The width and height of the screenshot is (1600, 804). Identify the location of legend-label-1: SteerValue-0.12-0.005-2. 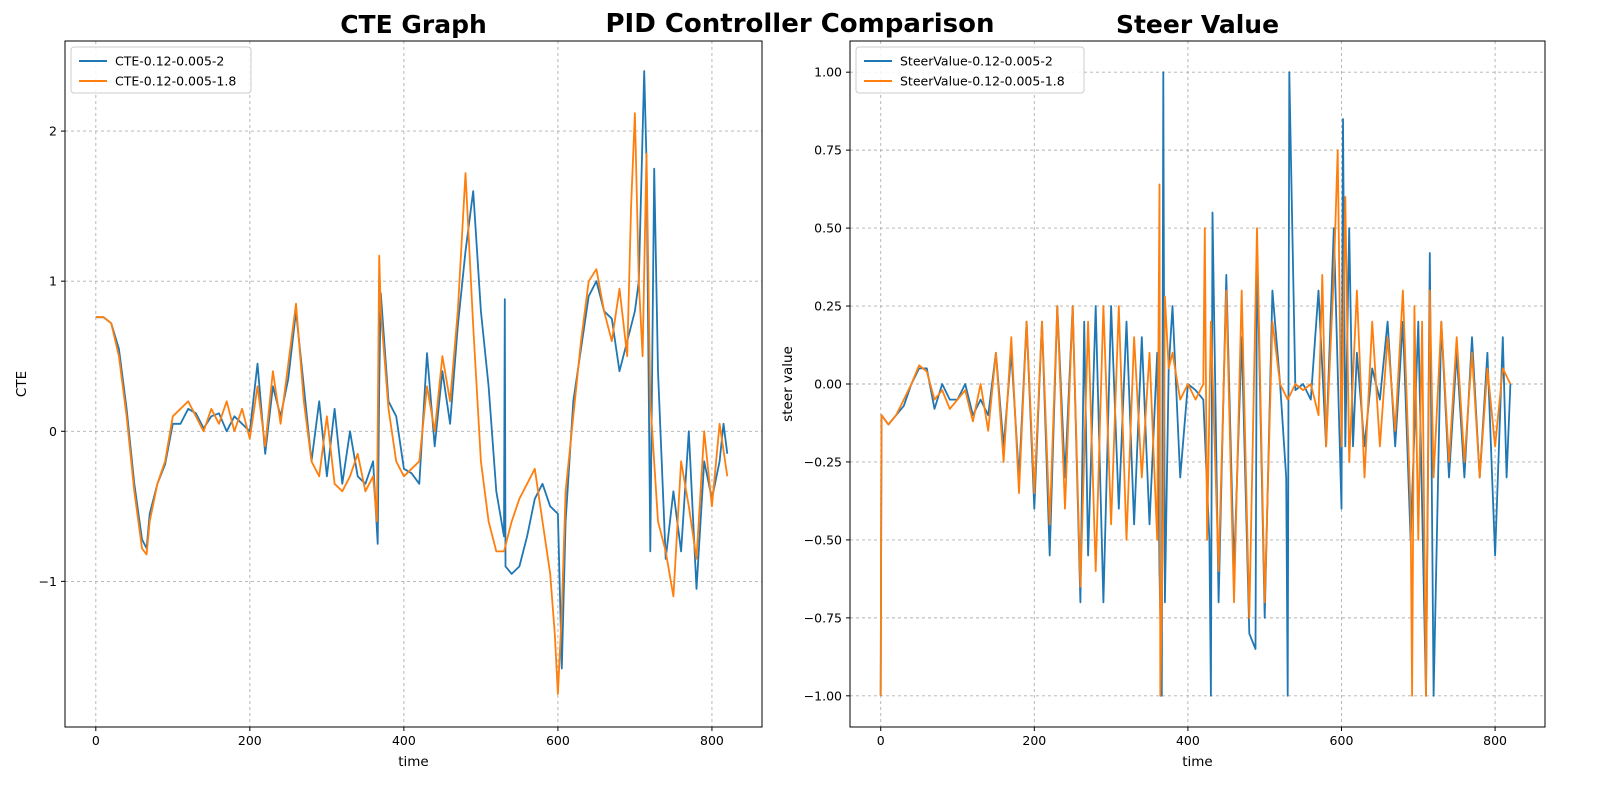
(976, 61).